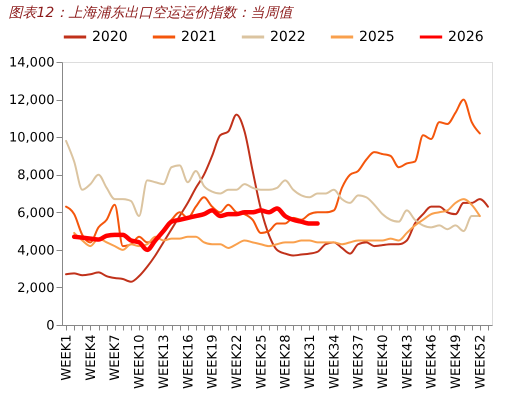  I want to click on x-tick-label: WEEK31, so click(310, 361).